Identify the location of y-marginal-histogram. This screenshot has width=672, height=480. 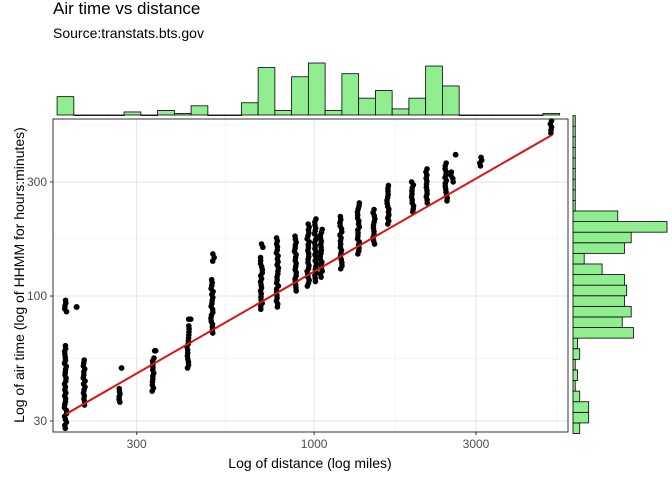
(620, 274).